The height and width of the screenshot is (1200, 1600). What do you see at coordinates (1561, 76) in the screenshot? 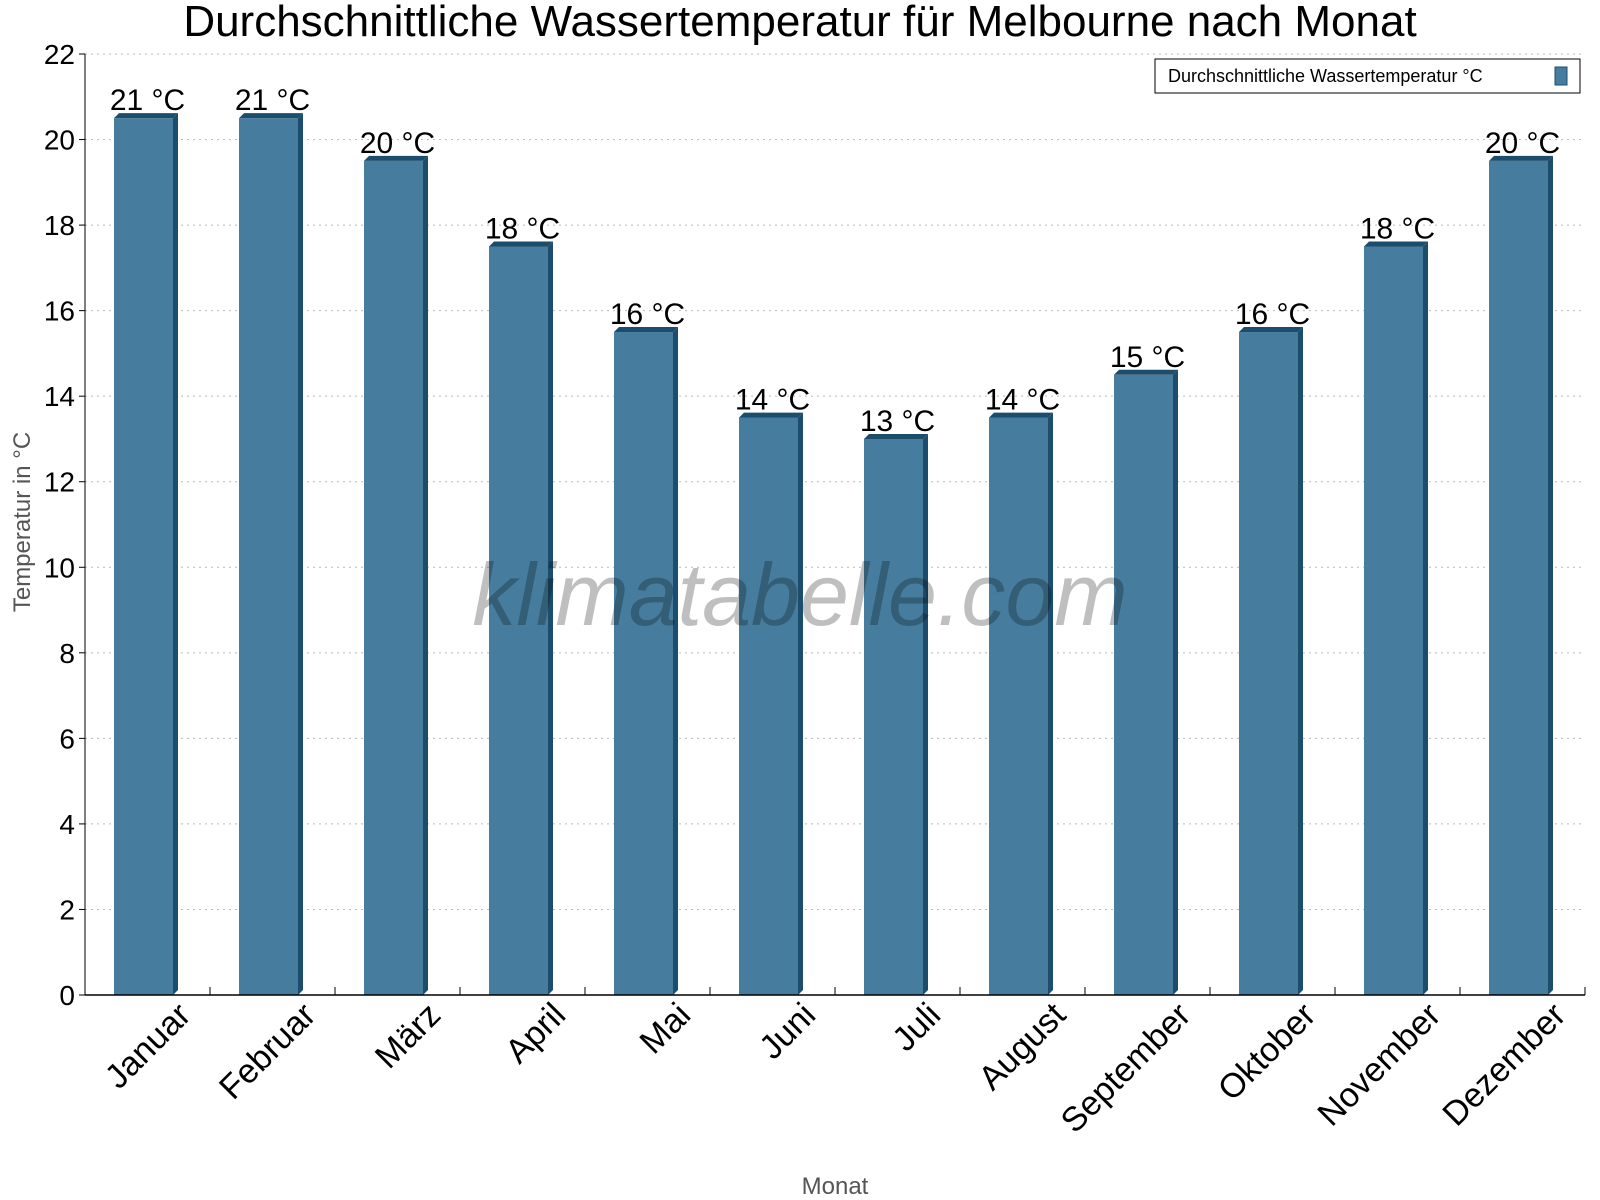
I see `legend-swatch` at bounding box center [1561, 76].